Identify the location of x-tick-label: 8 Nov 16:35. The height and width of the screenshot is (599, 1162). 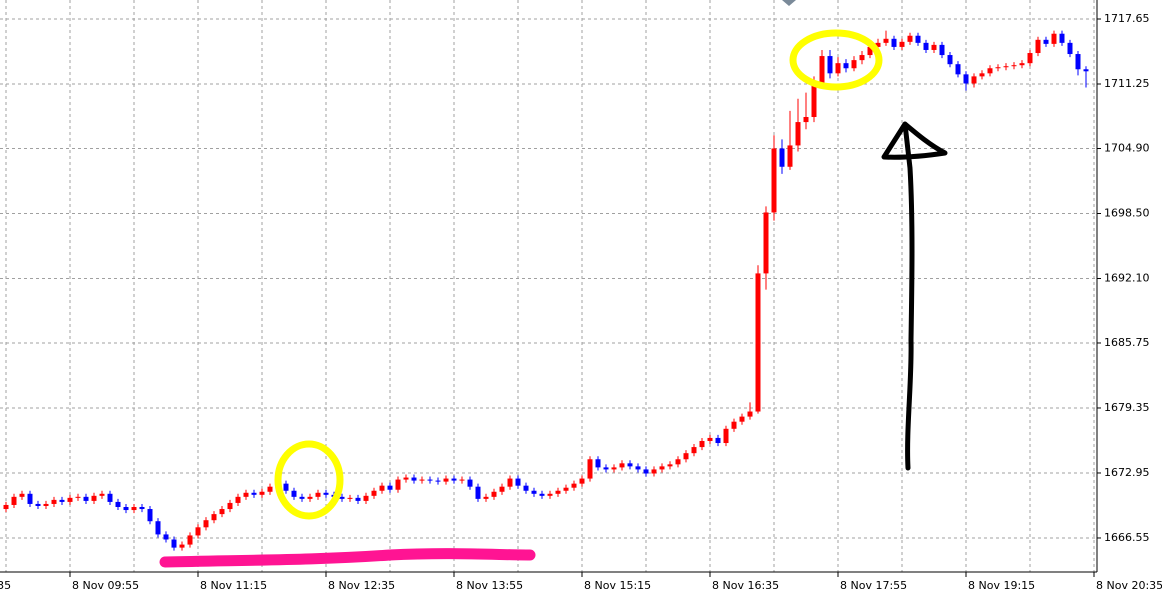
(745, 585).